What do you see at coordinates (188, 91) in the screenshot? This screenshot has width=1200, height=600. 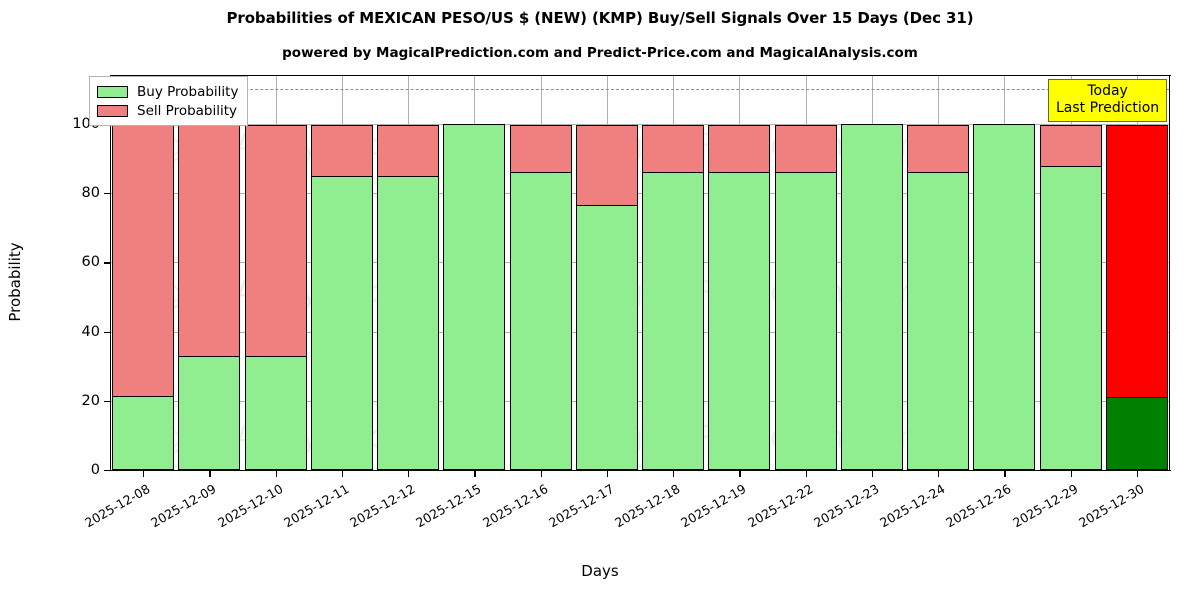 I see `legend-label-buy: Buy Probability` at bounding box center [188, 91].